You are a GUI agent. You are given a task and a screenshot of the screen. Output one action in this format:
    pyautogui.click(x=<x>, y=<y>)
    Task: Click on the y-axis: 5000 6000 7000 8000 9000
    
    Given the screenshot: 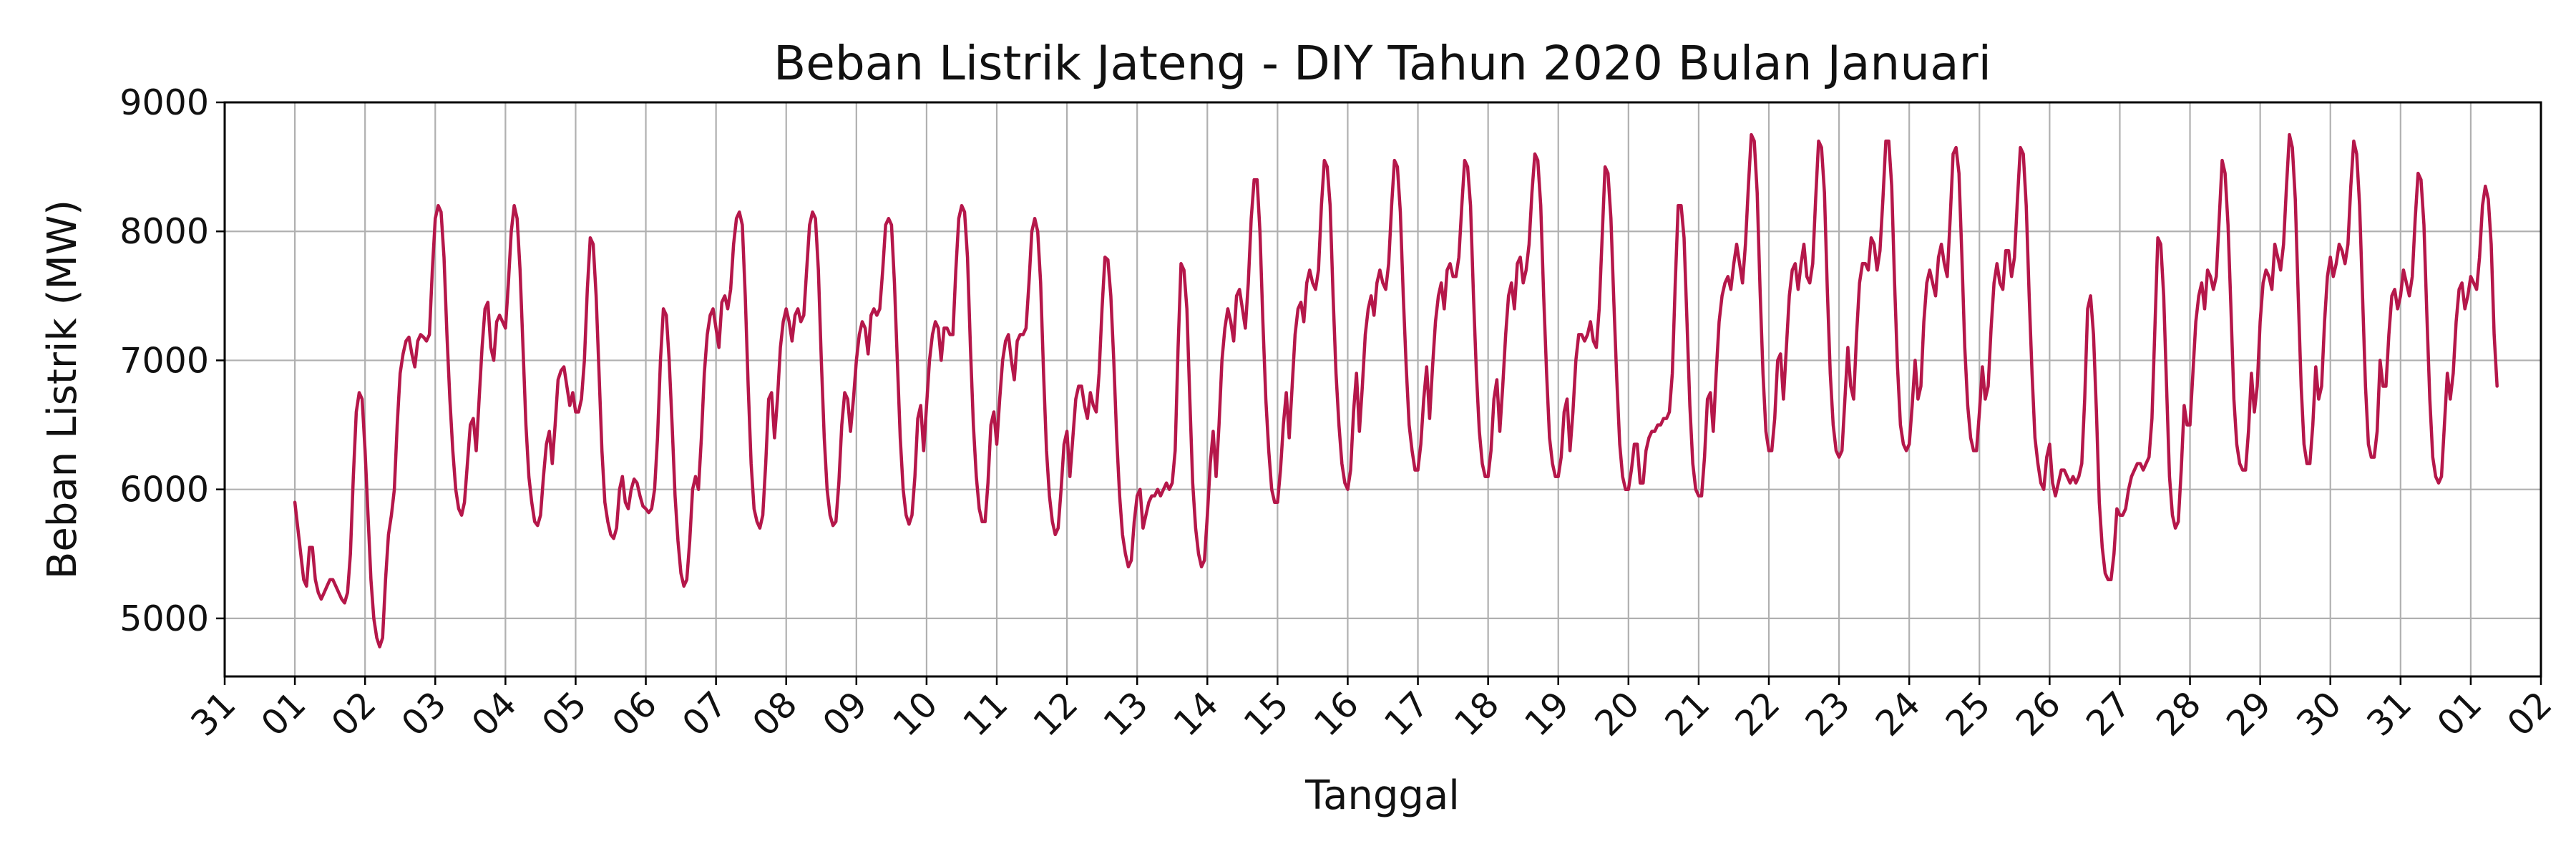 What is the action you would take?
    pyautogui.click(x=172, y=360)
    